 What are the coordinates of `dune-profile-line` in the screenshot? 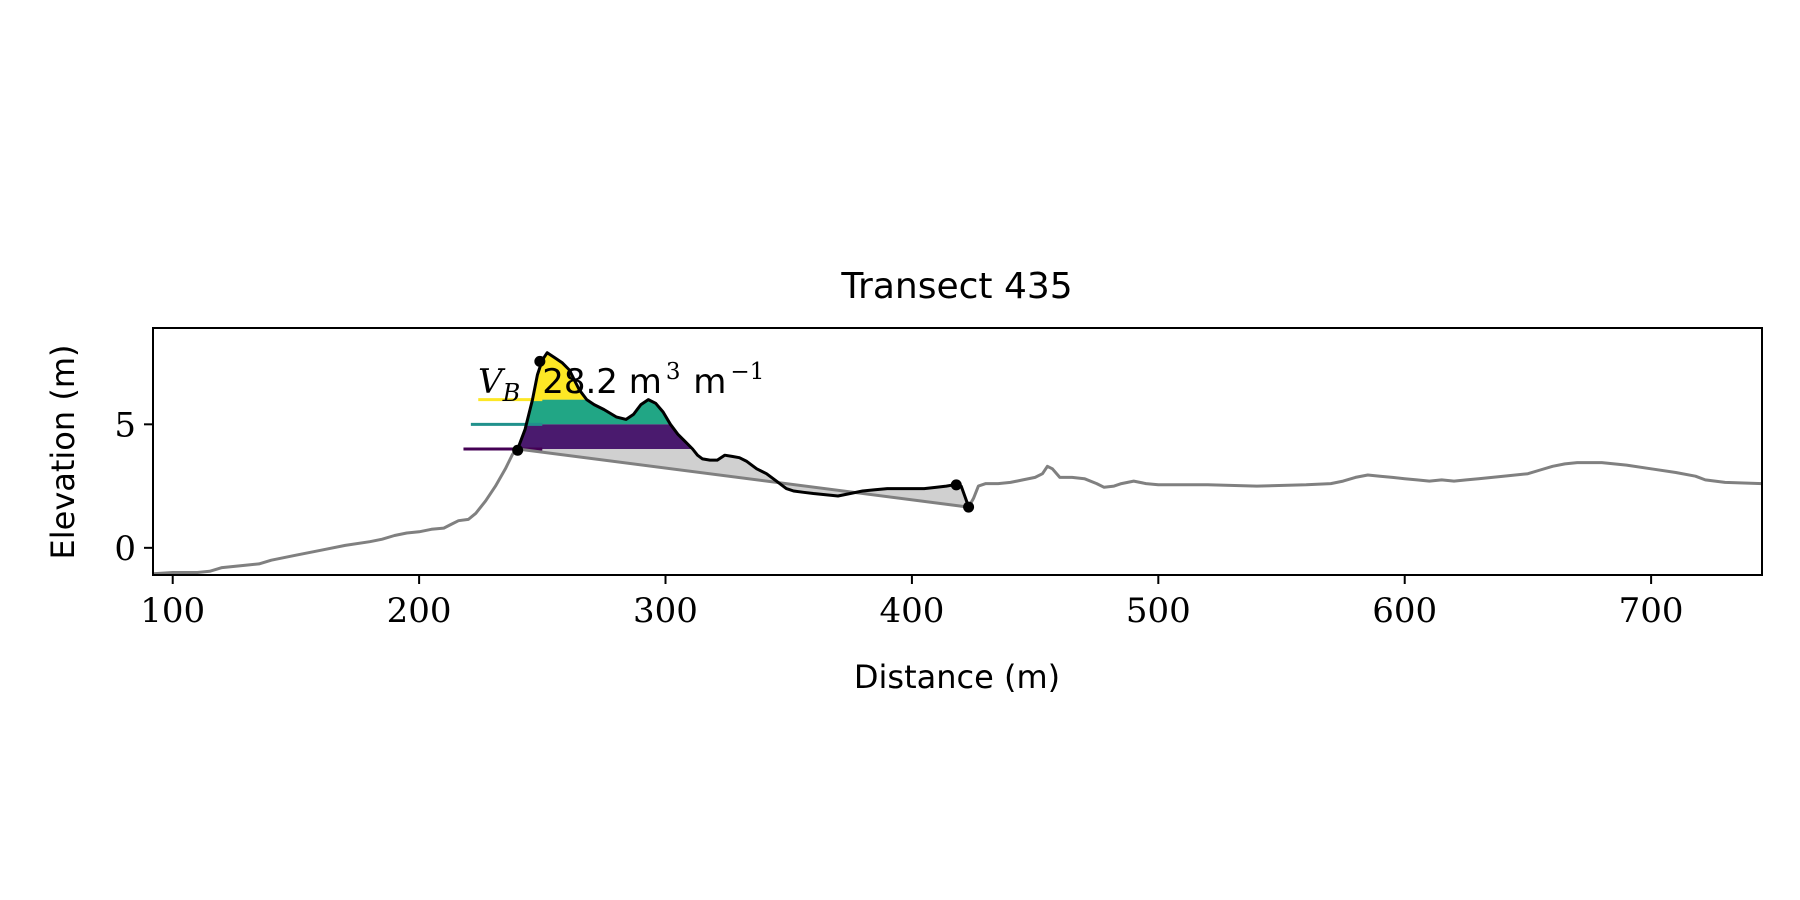 It's located at (743, 429).